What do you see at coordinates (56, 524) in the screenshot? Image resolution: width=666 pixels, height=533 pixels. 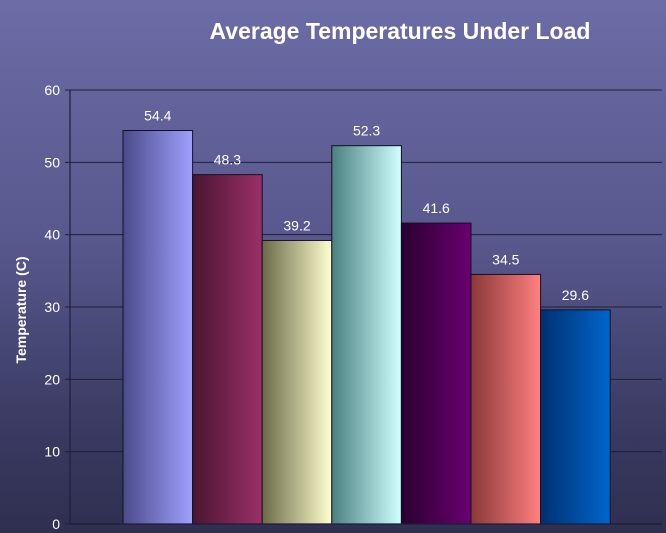 I see `y-tick-label-0: 0` at bounding box center [56, 524].